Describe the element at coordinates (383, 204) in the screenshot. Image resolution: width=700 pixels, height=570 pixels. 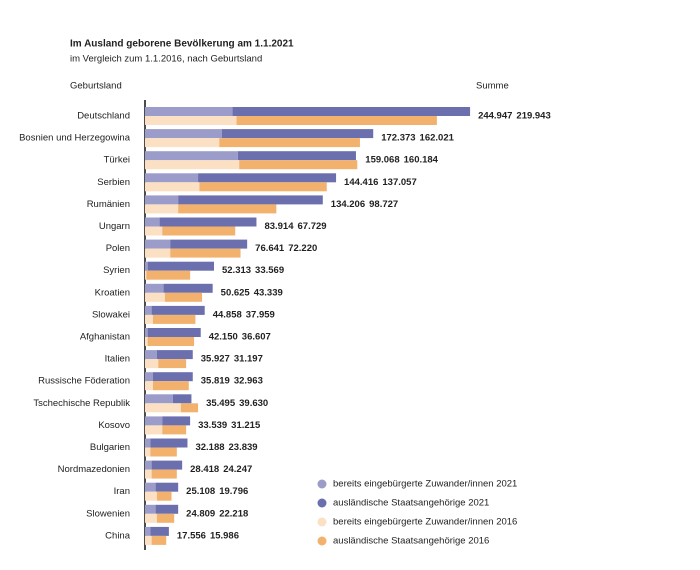
I see `sum-label: 98.727` at that location.